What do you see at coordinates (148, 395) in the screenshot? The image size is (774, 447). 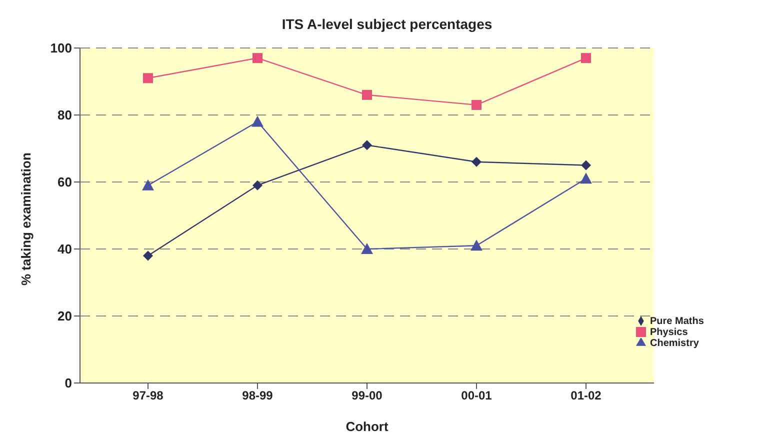 I see `x-tick-label: 97-98` at bounding box center [148, 395].